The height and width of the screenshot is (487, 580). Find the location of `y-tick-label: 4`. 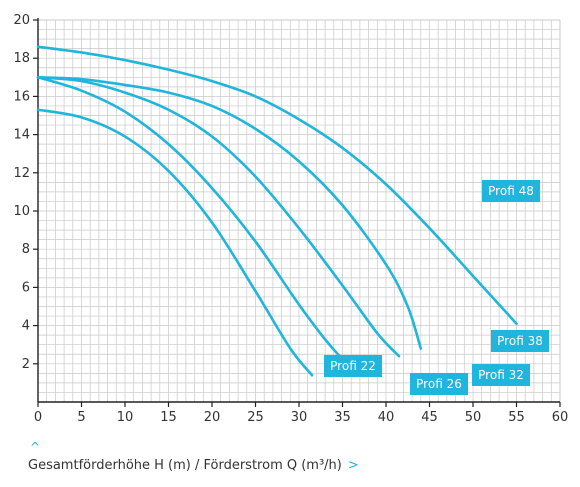

y-tick-label: 4 is located at coordinates (26, 326).